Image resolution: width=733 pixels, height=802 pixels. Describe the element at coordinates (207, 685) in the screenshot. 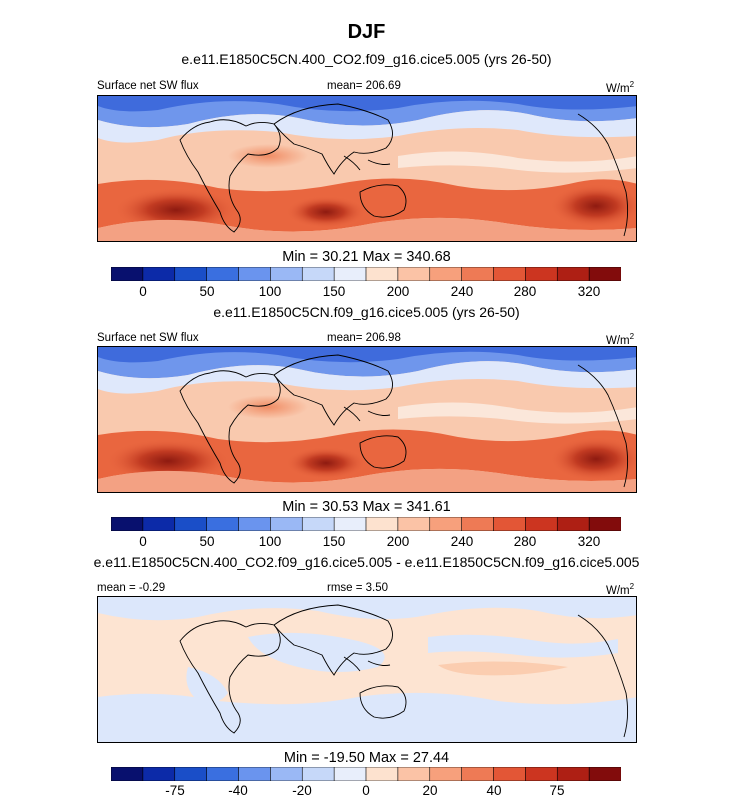

I see `panel3-africa-neg` at that location.